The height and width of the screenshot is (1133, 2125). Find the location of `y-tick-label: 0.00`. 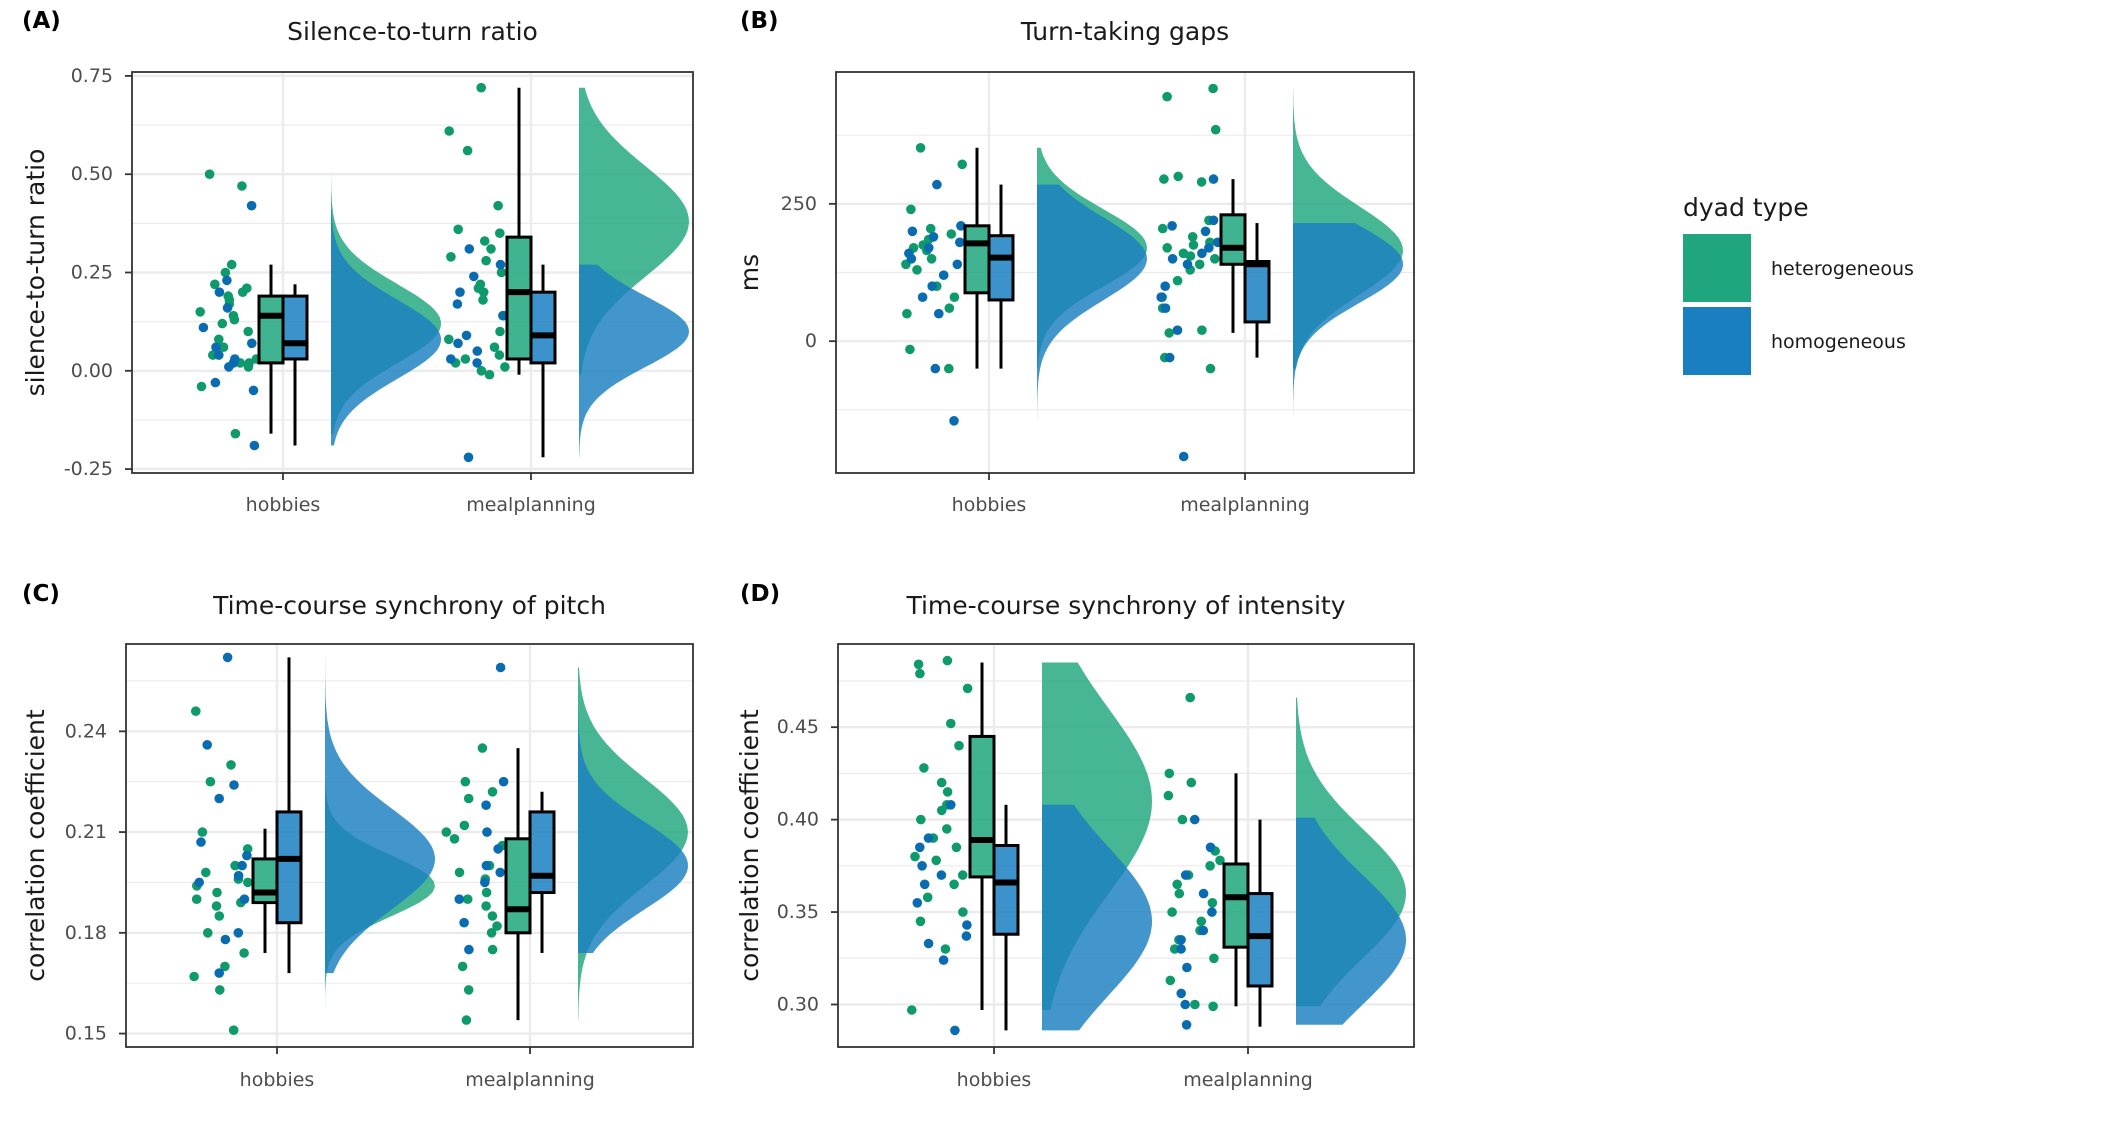

y-tick-label: 0.00 is located at coordinates (92, 371).